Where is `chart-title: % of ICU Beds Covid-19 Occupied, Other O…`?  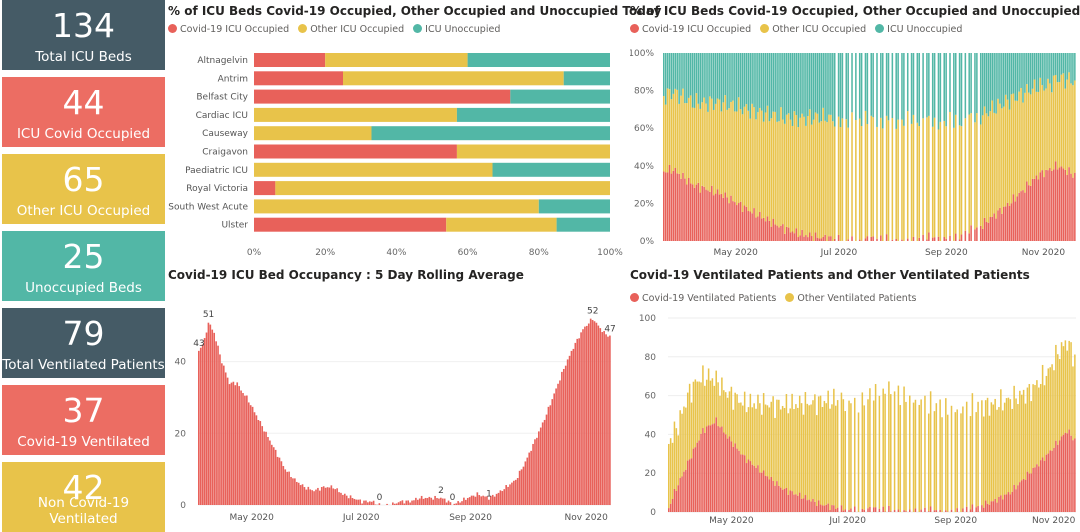
chart-title: % of ICU Beds Covid-19 Occupied, Other O… is located at coordinates (855, 11).